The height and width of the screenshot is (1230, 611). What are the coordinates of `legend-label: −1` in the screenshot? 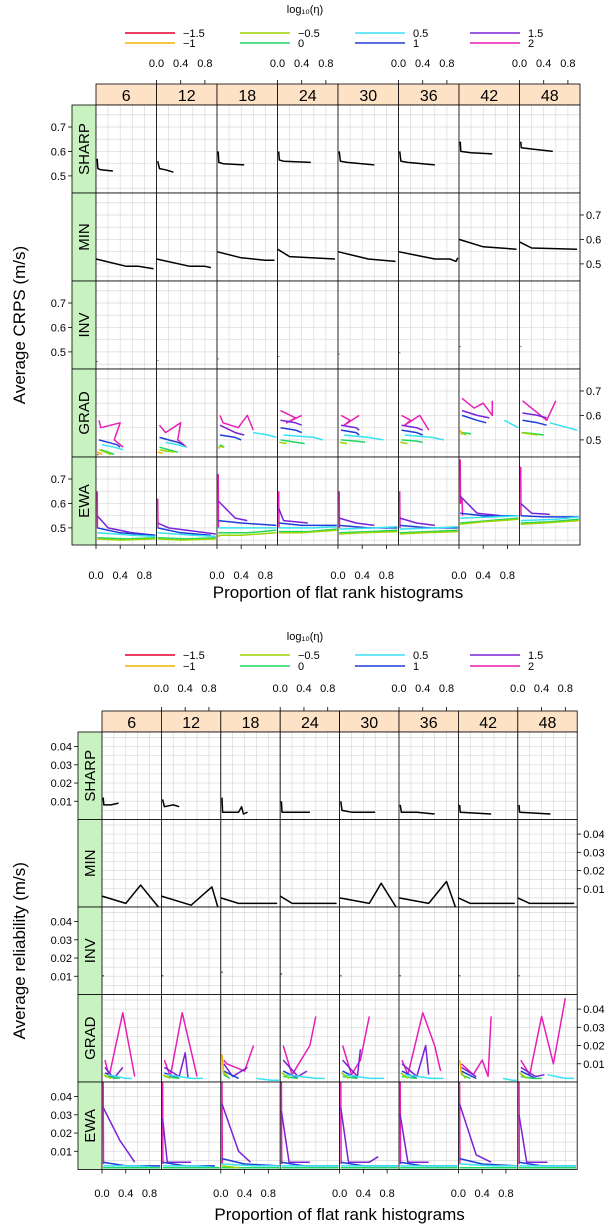 It's located at (189, 667).